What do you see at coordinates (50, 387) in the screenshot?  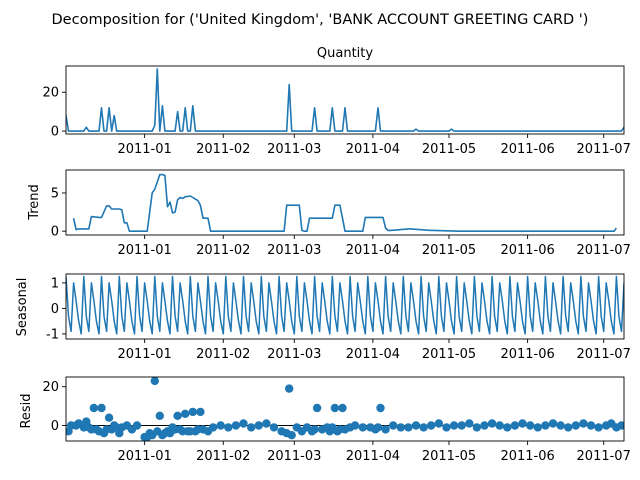 I see `resid-ytick-label: 20` at bounding box center [50, 387].